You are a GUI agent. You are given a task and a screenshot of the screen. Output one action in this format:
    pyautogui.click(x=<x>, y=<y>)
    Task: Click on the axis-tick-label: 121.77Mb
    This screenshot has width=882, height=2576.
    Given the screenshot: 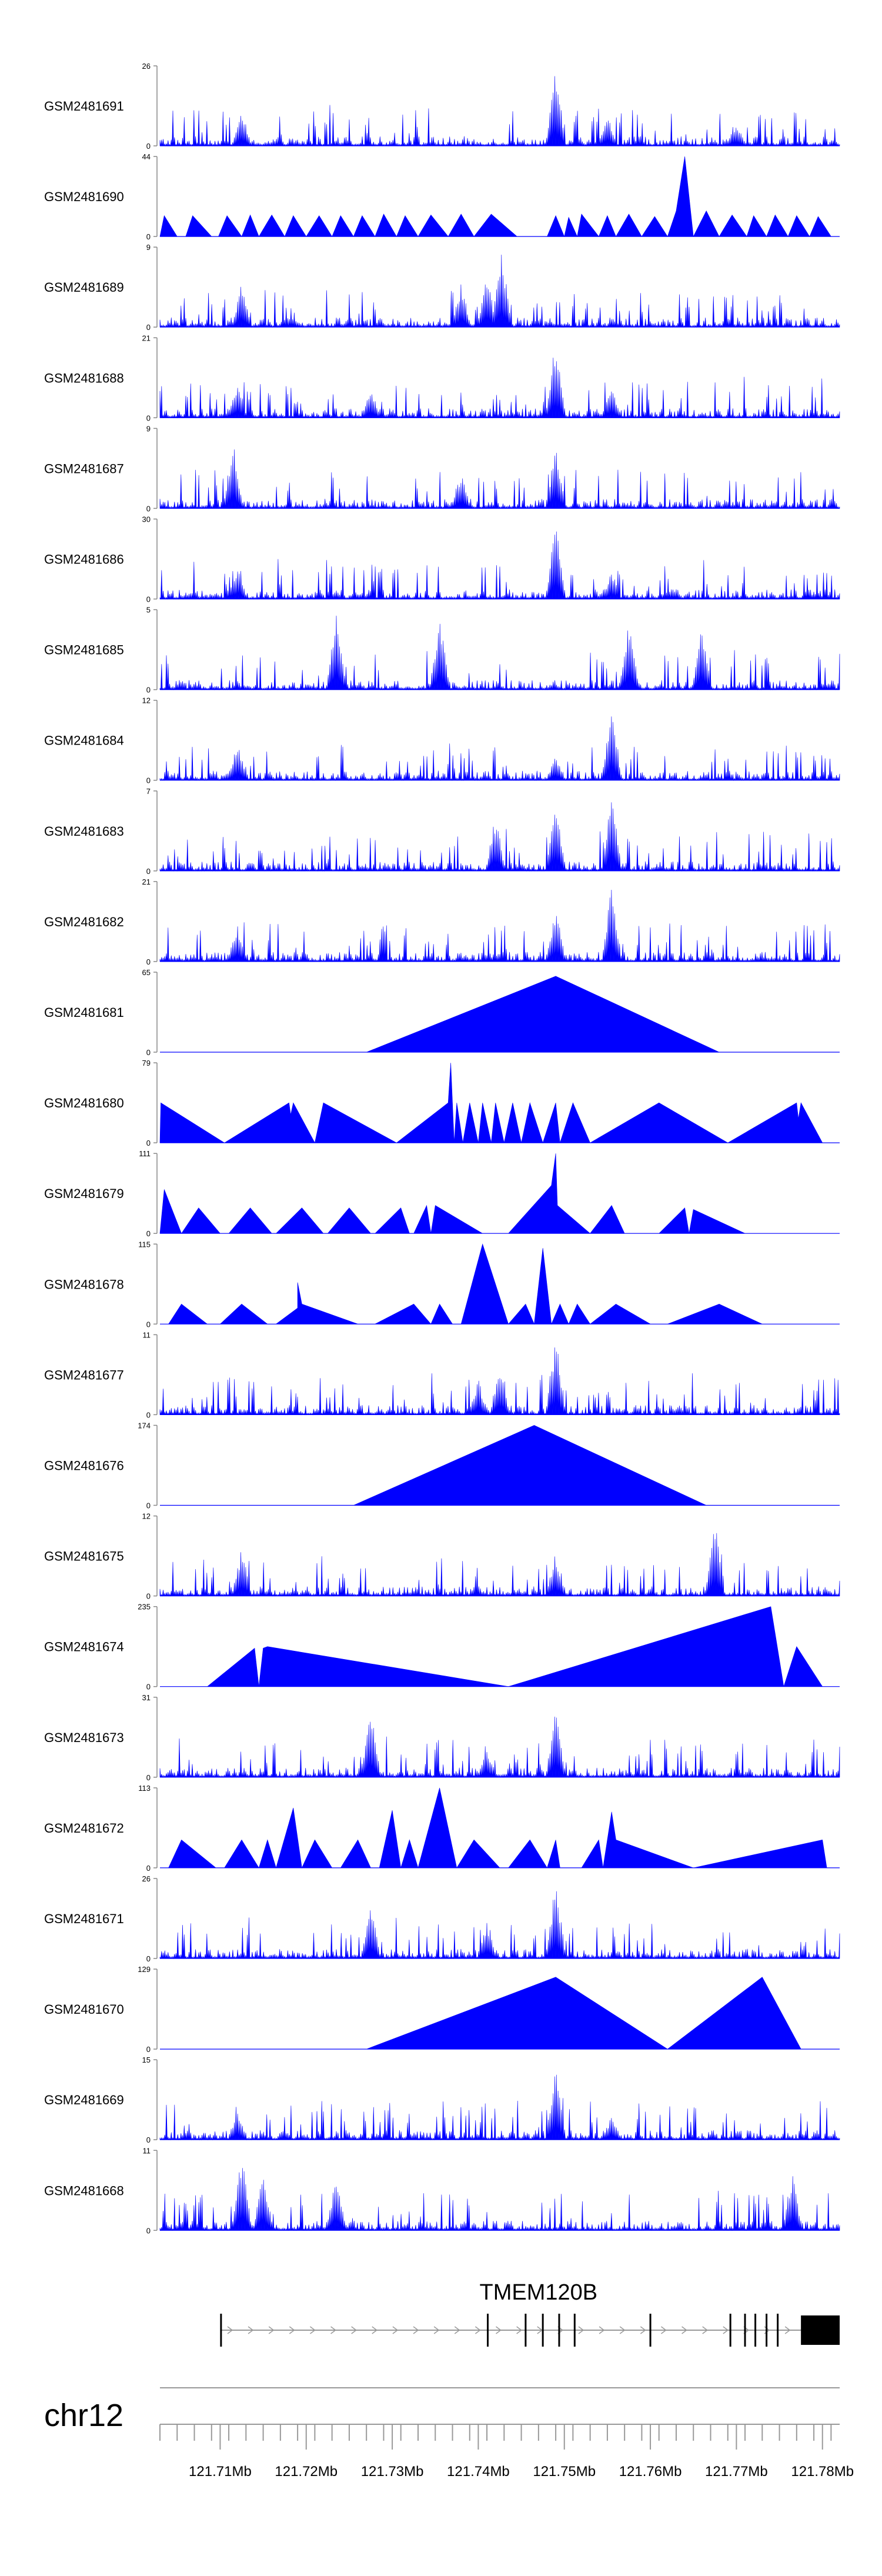 What is the action you would take?
    pyautogui.click(x=736, y=2472)
    